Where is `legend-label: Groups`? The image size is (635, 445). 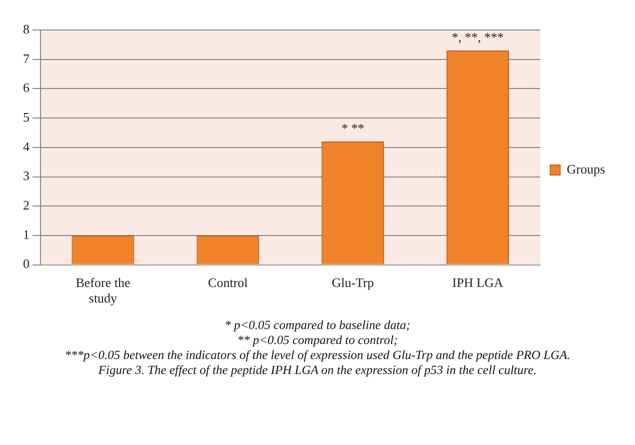 legend-label: Groups is located at coordinates (586, 168).